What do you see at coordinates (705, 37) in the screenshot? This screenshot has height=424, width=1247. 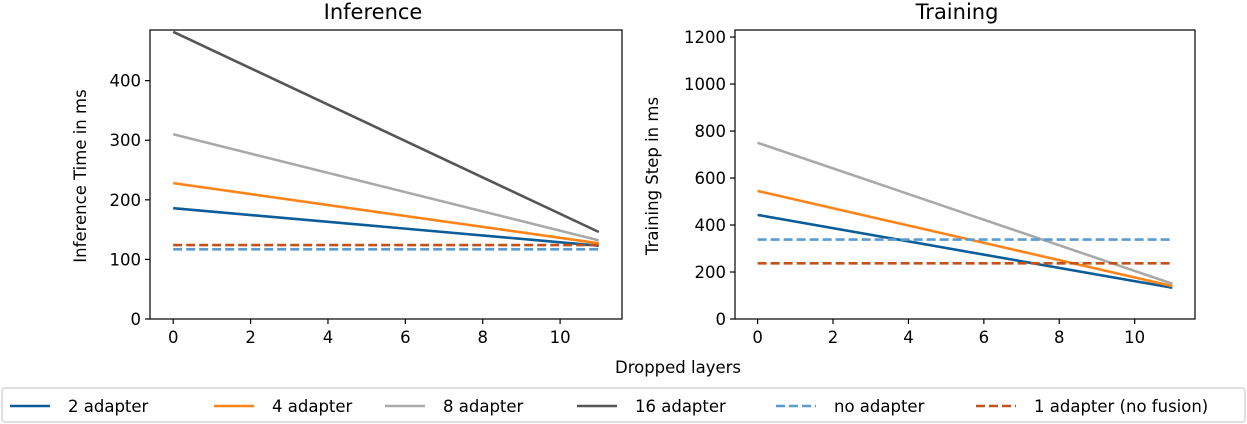 I see `training-y-tick-label: 1200` at bounding box center [705, 37].